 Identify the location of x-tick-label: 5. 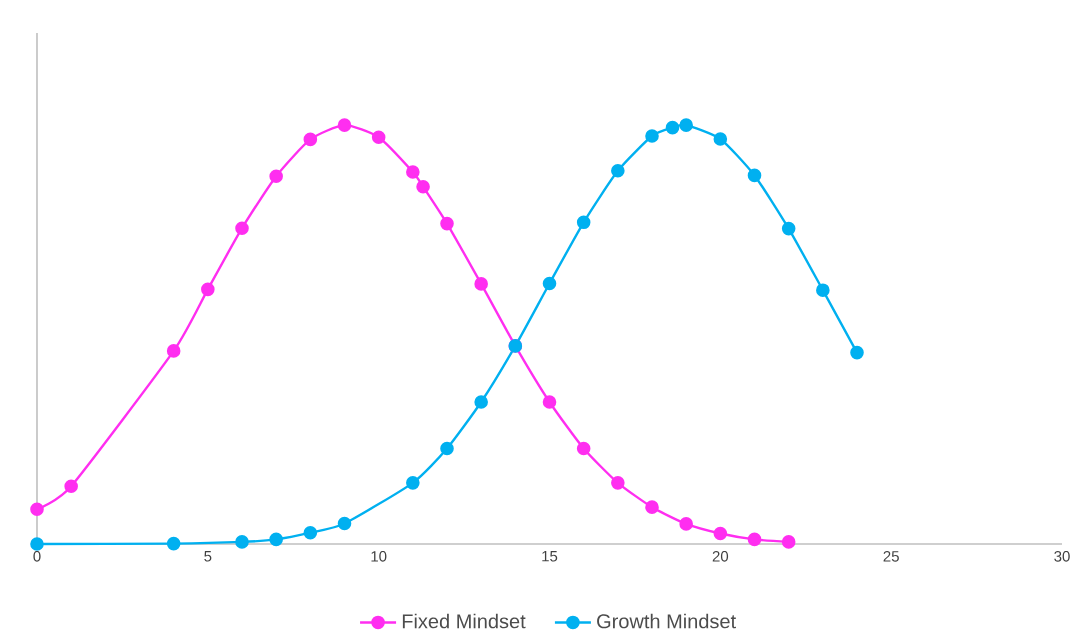
(208, 556).